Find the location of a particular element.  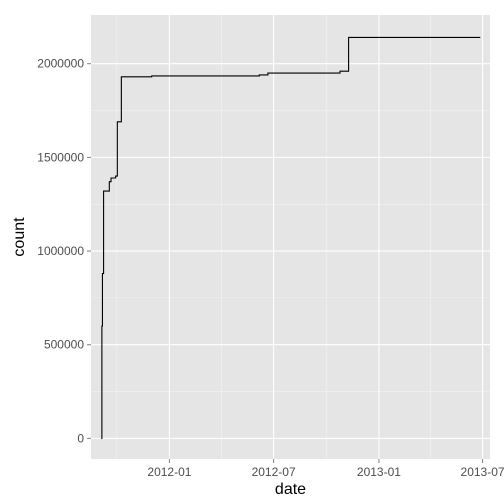

x-axis-title: date is located at coordinates (290, 489).